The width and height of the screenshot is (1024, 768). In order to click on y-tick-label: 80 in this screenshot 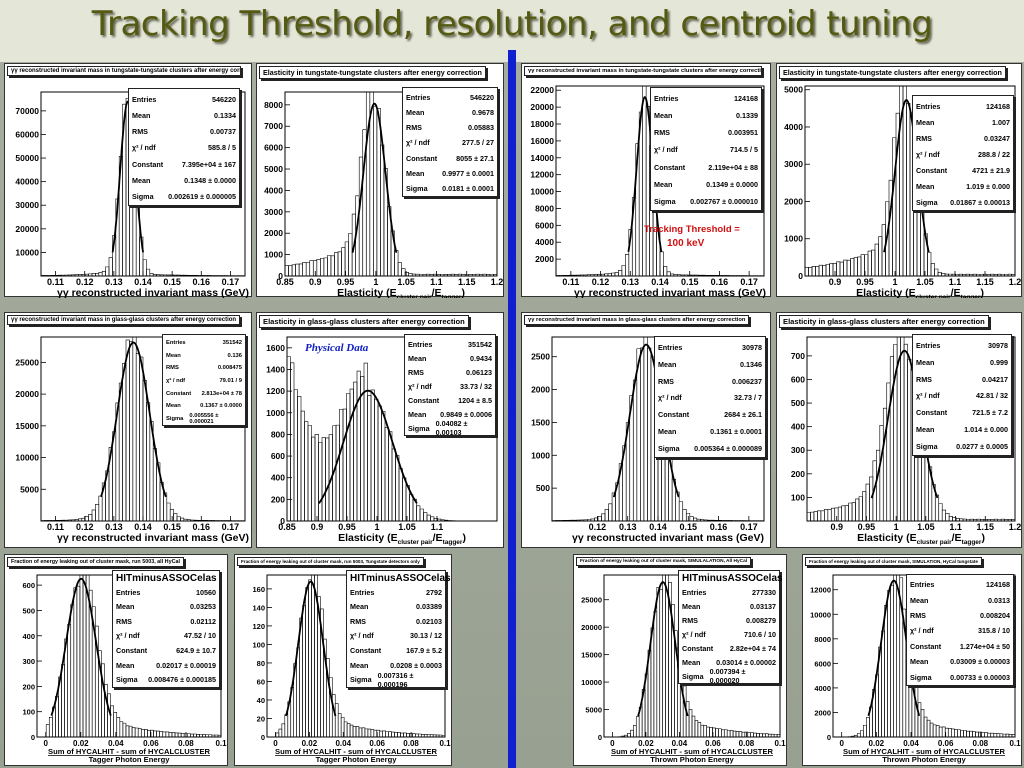, I will do `click(261, 663)`.